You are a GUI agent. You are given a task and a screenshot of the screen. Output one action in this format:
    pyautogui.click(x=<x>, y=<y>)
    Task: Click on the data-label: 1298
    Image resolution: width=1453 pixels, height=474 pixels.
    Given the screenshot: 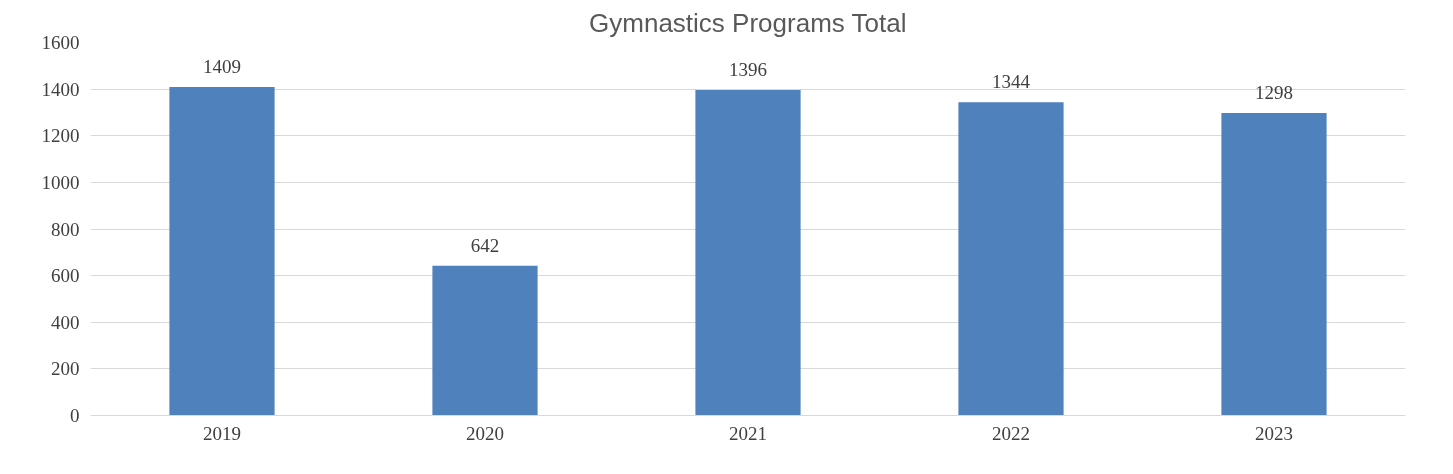 What is the action you would take?
    pyautogui.click(x=1274, y=92)
    